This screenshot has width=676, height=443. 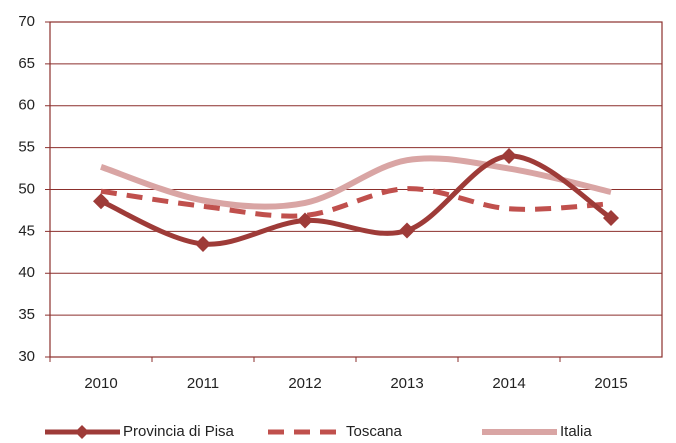 I want to click on x-tick-label: 2015, so click(x=610, y=383).